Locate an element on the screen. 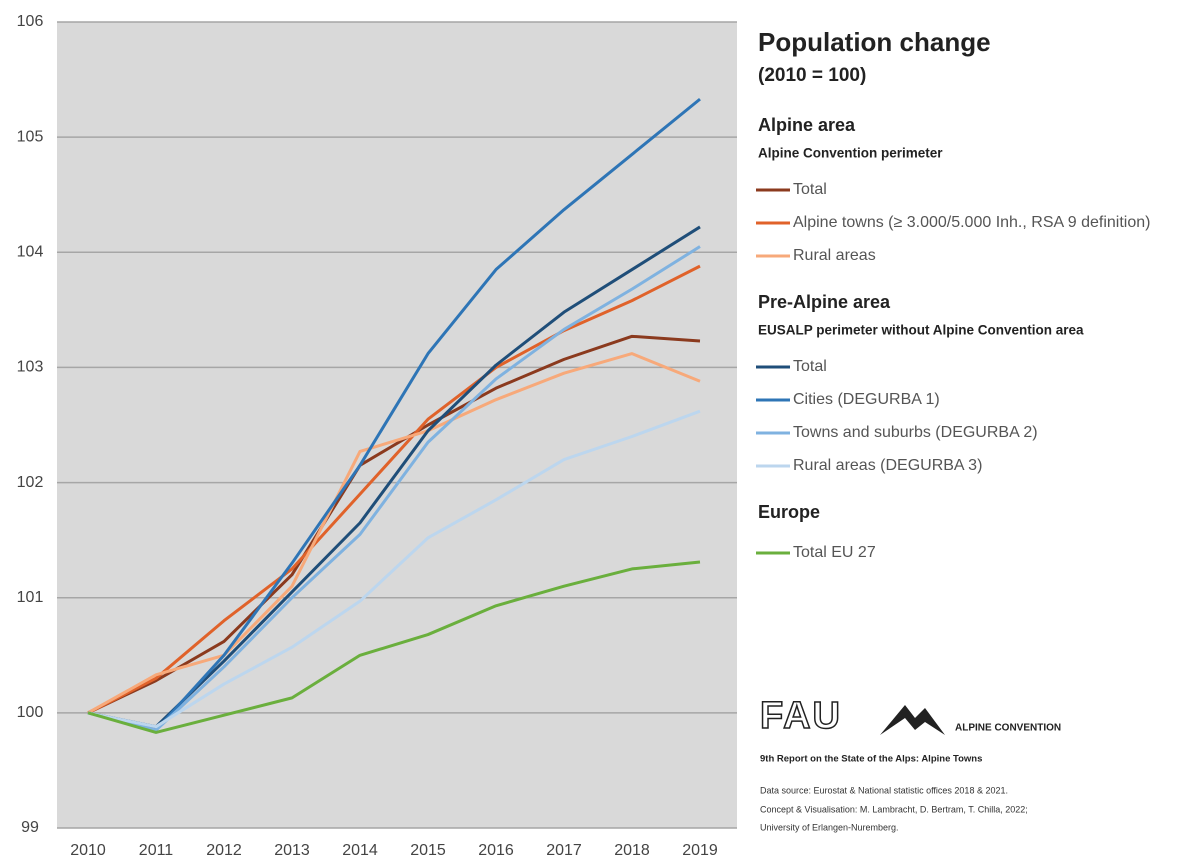  x-tick-label: 2013 is located at coordinates (292, 850).